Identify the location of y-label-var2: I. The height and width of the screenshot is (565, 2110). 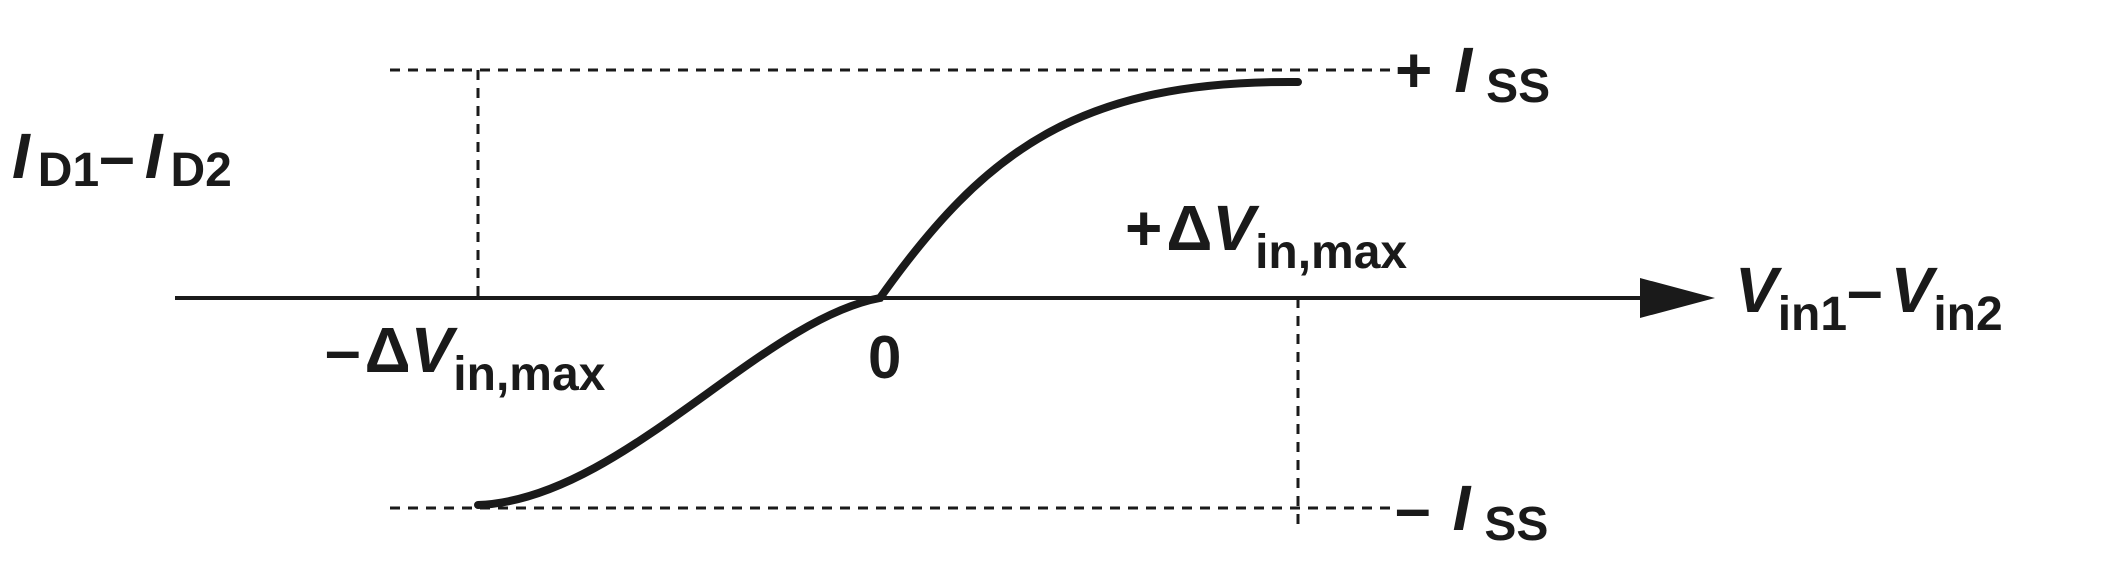
(154, 156).